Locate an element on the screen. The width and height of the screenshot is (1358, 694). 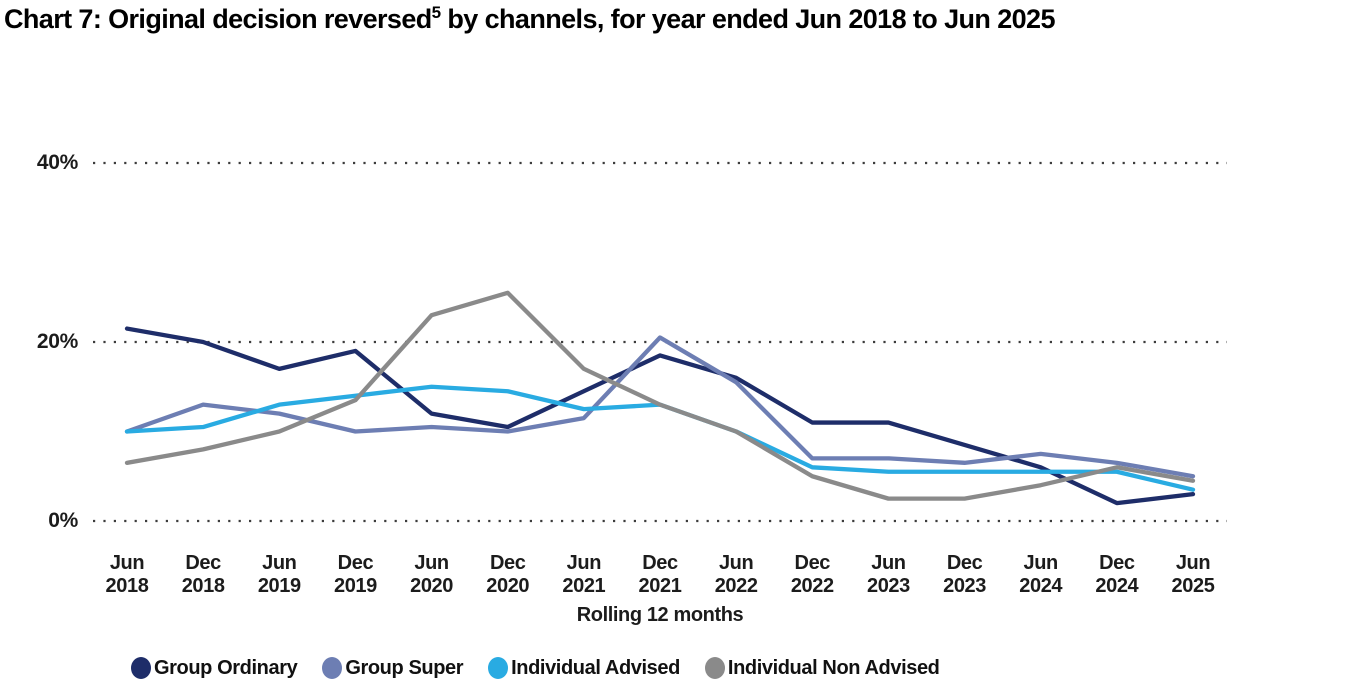
x-tick-label-dec-2023: Dec 2023 is located at coordinates (965, 574).